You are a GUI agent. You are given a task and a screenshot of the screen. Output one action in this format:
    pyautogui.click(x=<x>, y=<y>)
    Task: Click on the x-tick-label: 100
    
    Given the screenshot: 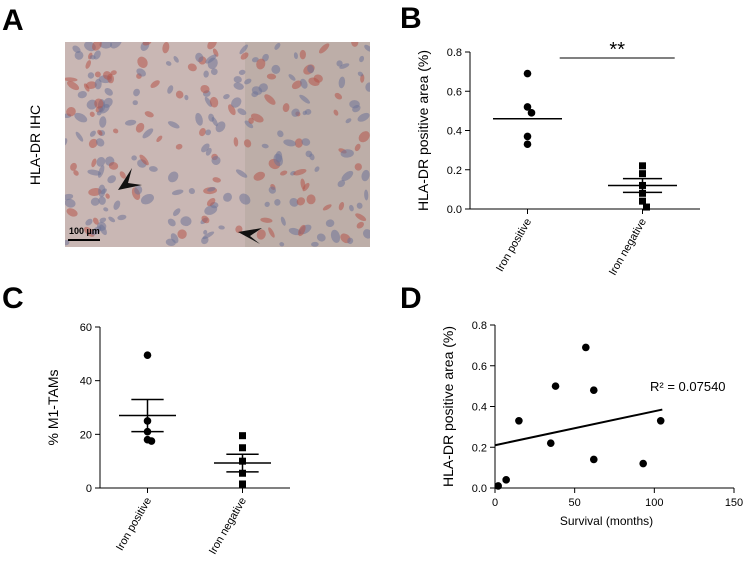 What is the action you would take?
    pyautogui.click(x=654, y=503)
    